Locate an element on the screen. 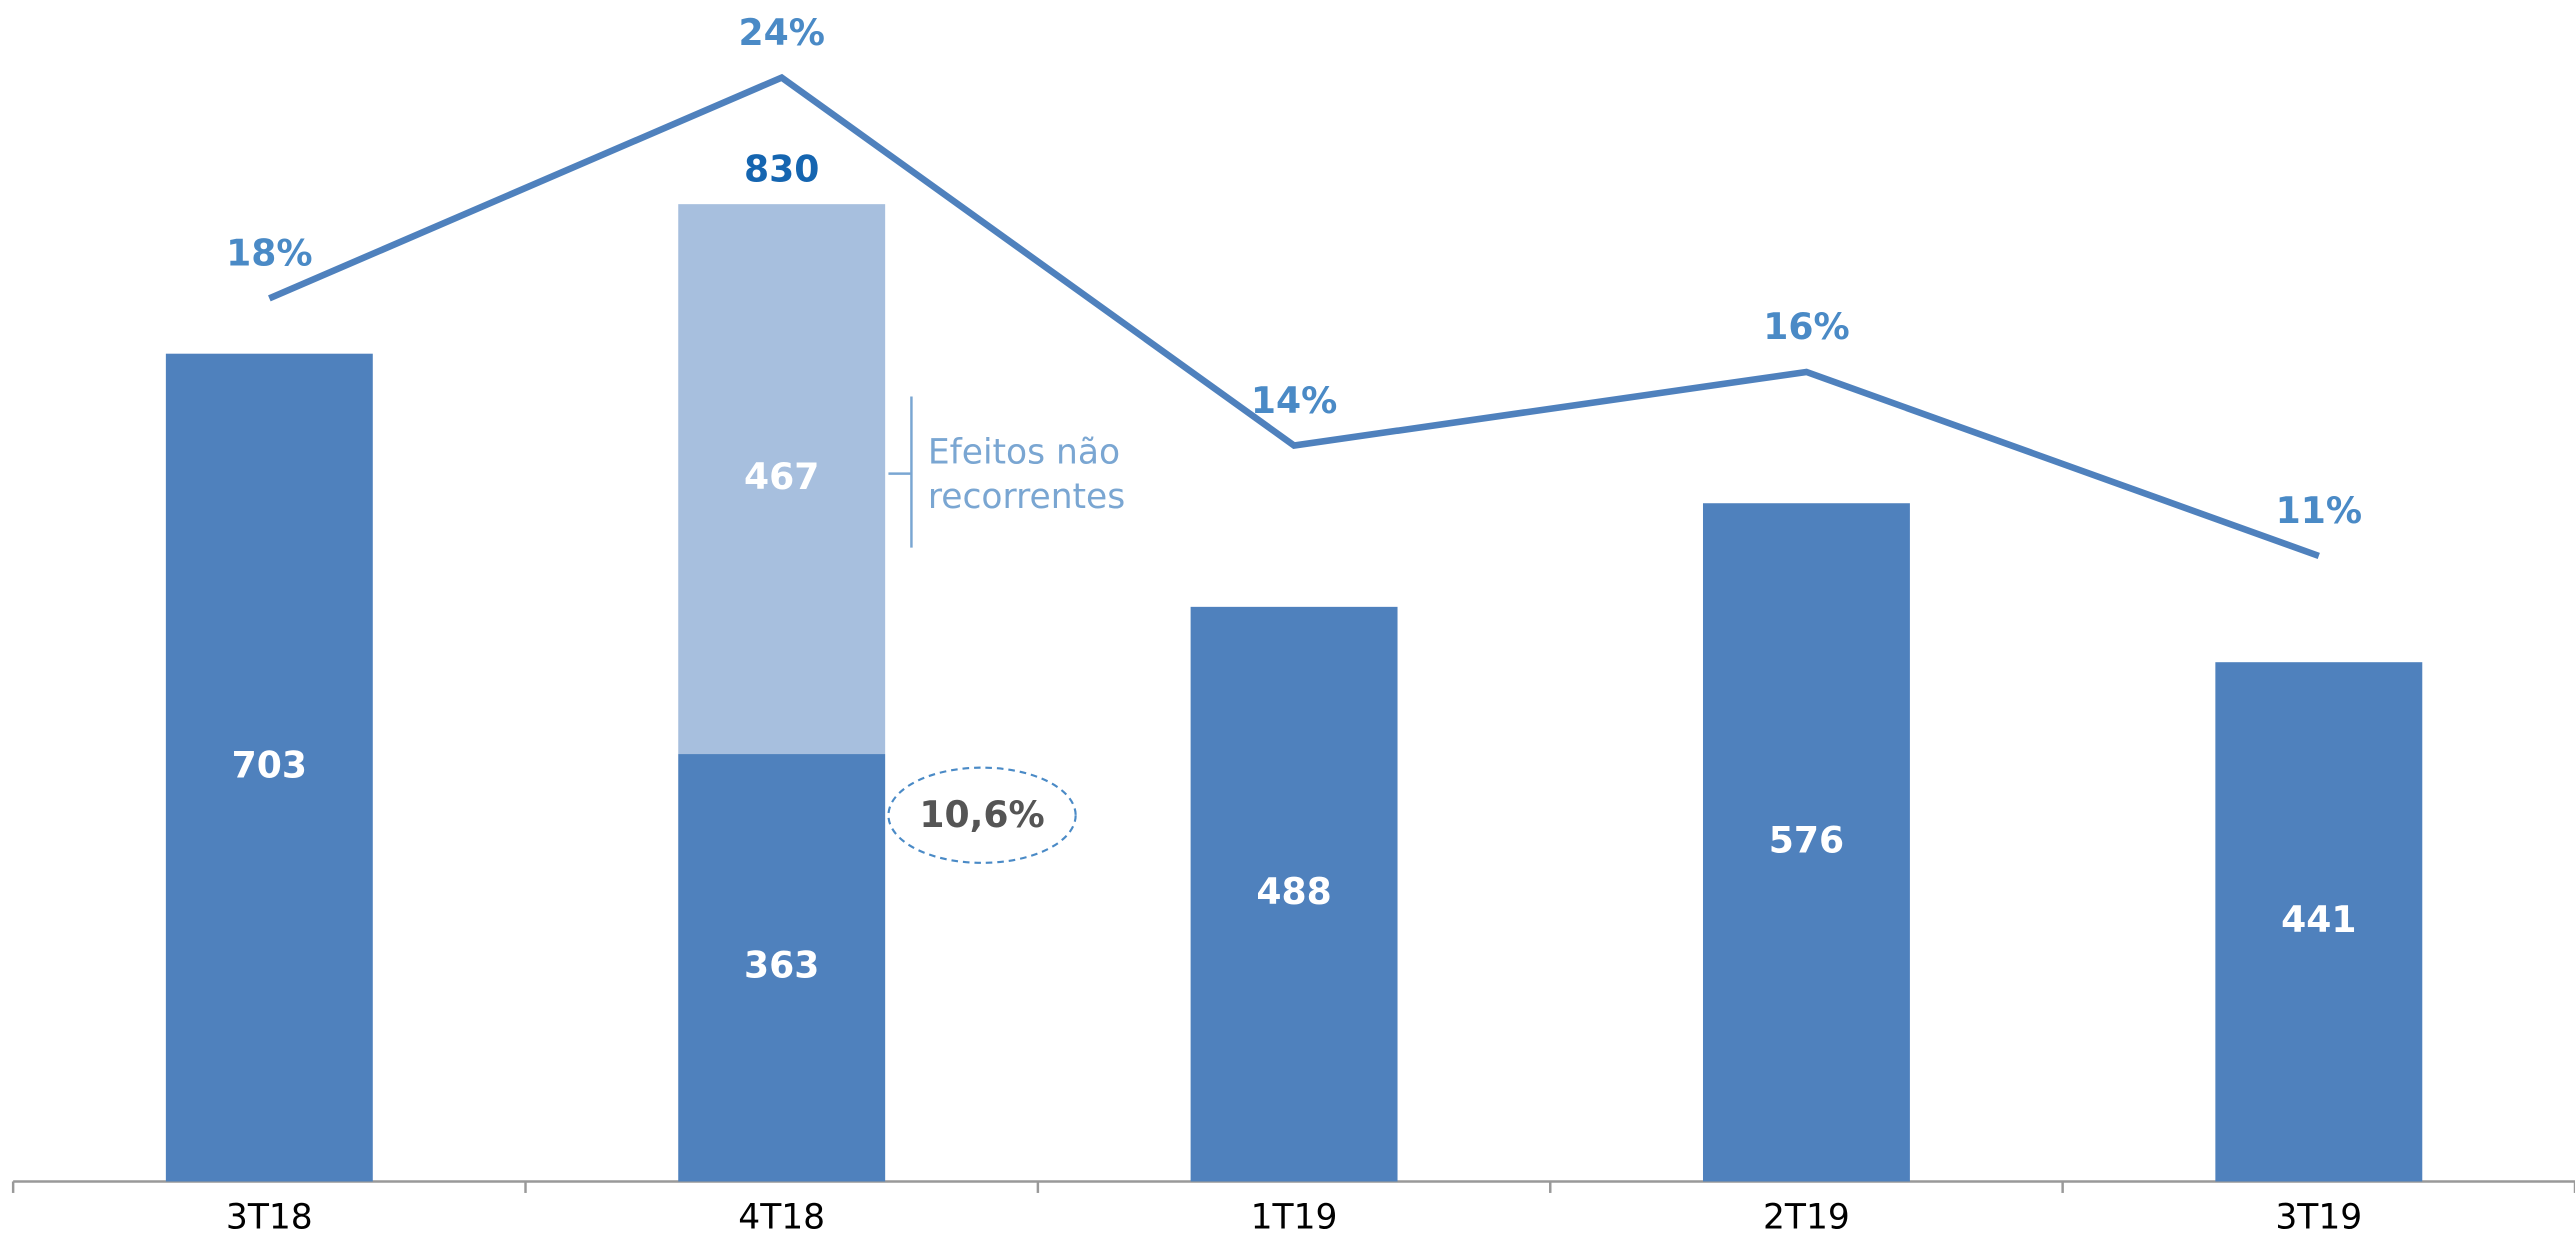 This screenshot has width=2575, height=1238. bracket is located at coordinates (900, 472).